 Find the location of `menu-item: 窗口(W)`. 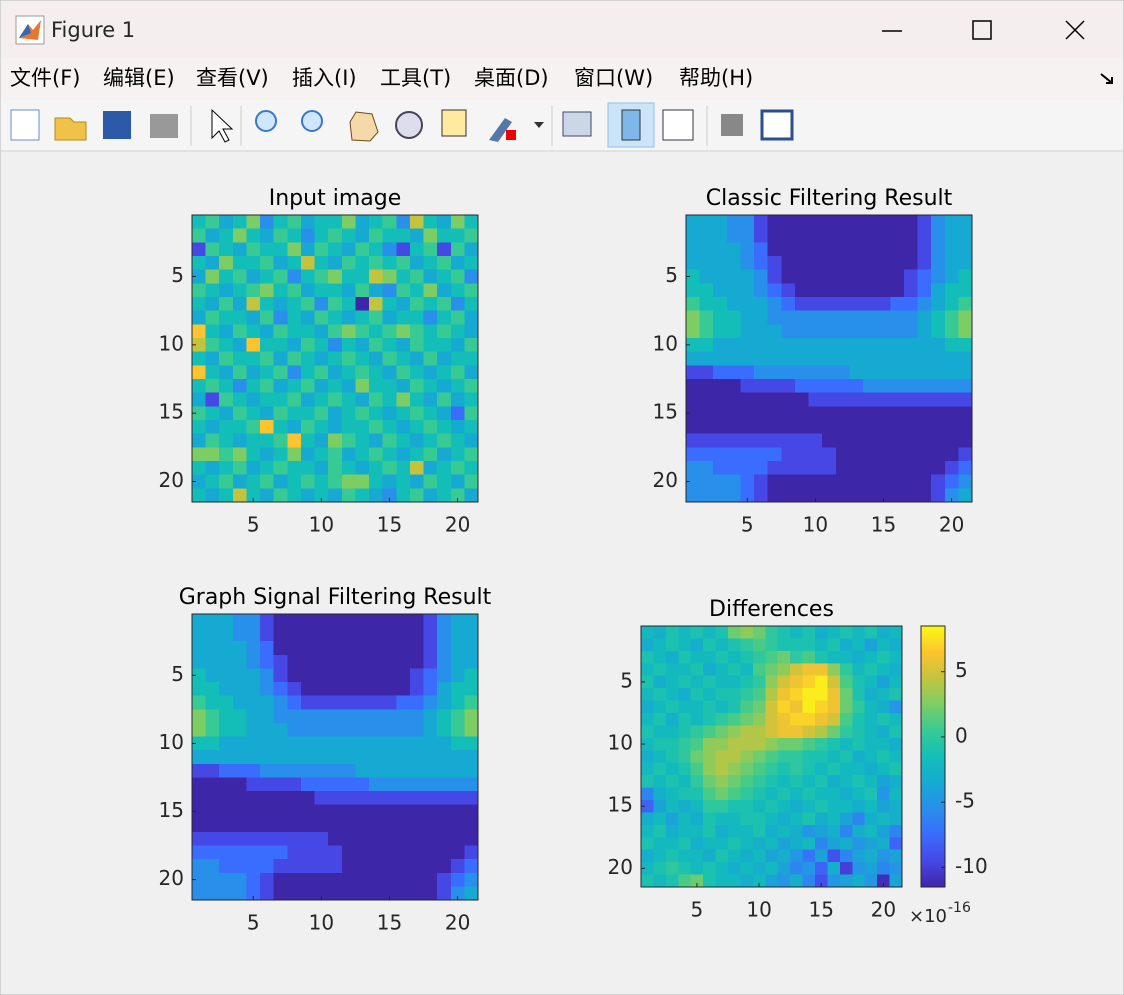

menu-item: 窗口(W) is located at coordinates (613, 78).